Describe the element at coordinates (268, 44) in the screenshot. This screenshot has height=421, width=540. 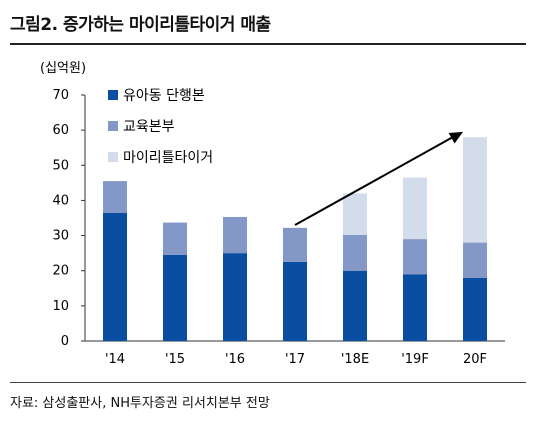
I see `title-underline` at that location.